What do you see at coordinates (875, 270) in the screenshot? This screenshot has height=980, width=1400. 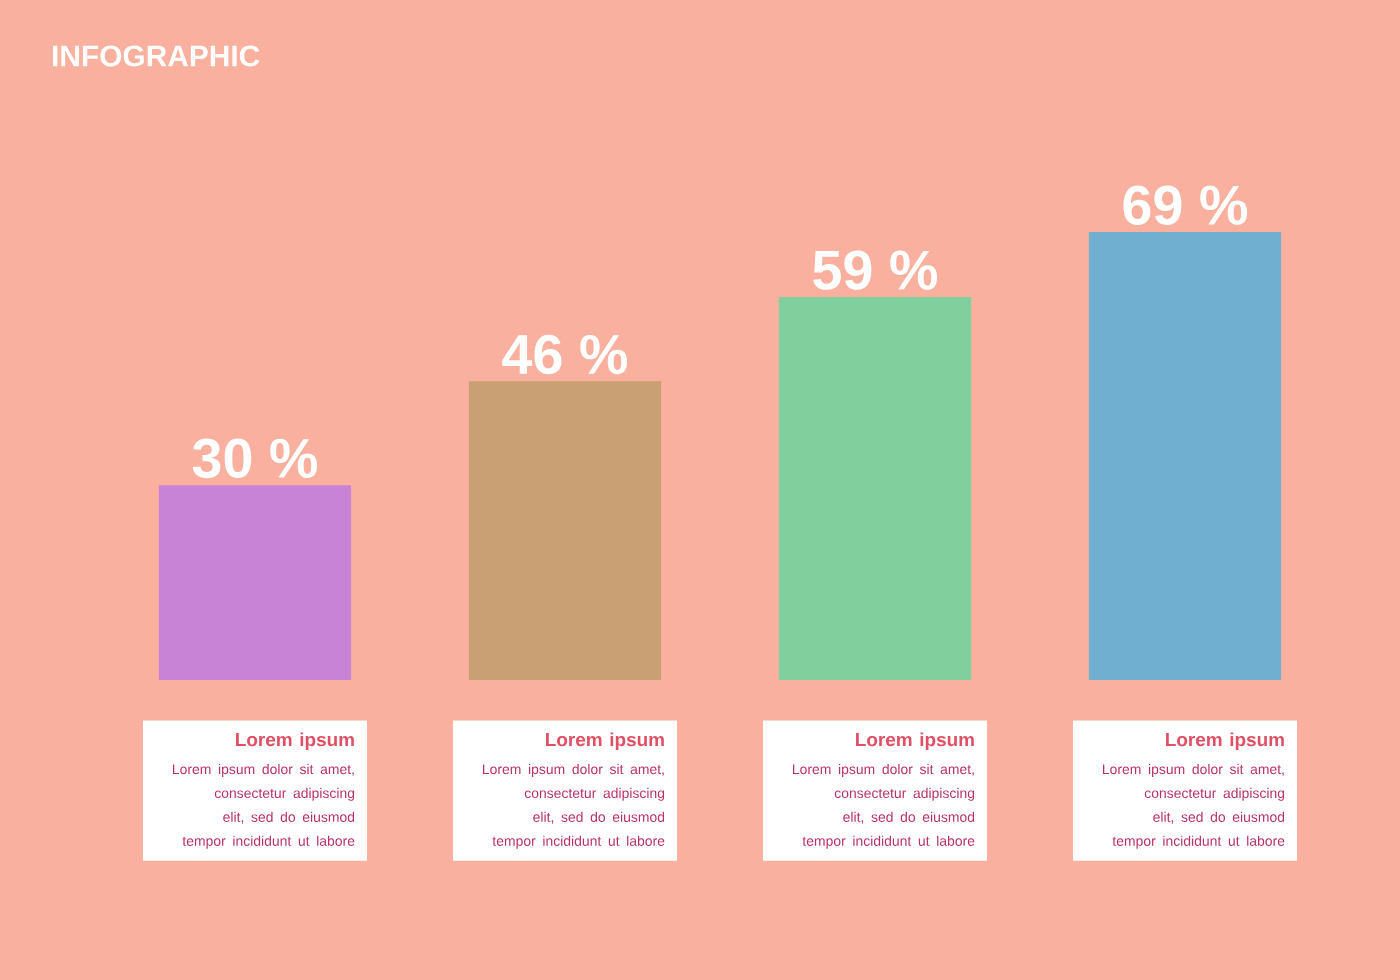 I see `data-label: 59 %` at bounding box center [875, 270].